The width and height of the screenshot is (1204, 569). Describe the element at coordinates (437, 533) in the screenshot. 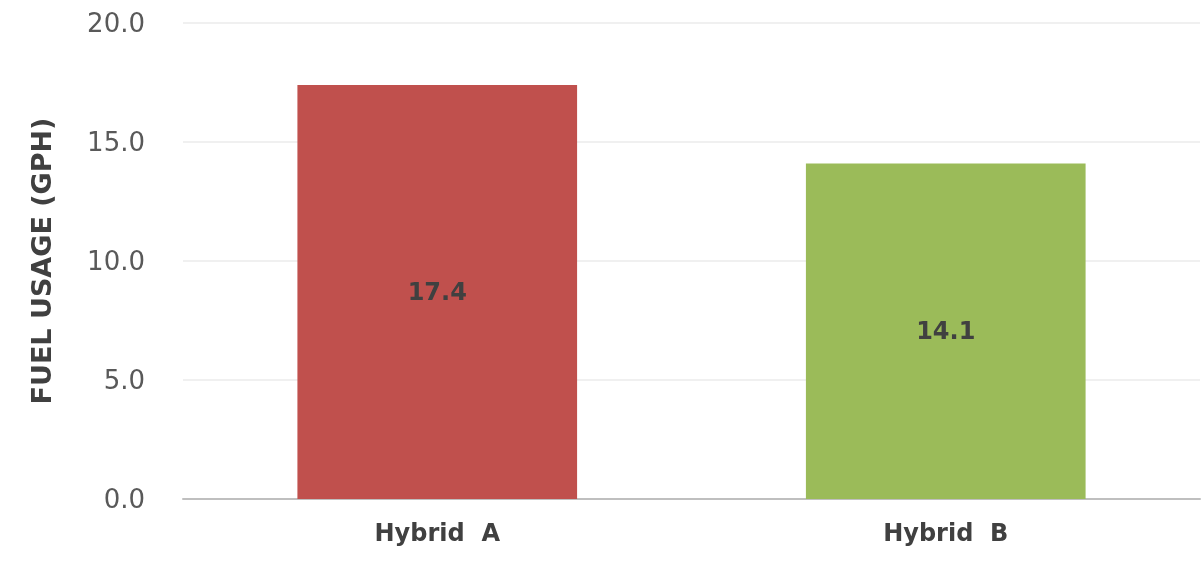

I see `x-tick-label: Hybrid A` at that location.